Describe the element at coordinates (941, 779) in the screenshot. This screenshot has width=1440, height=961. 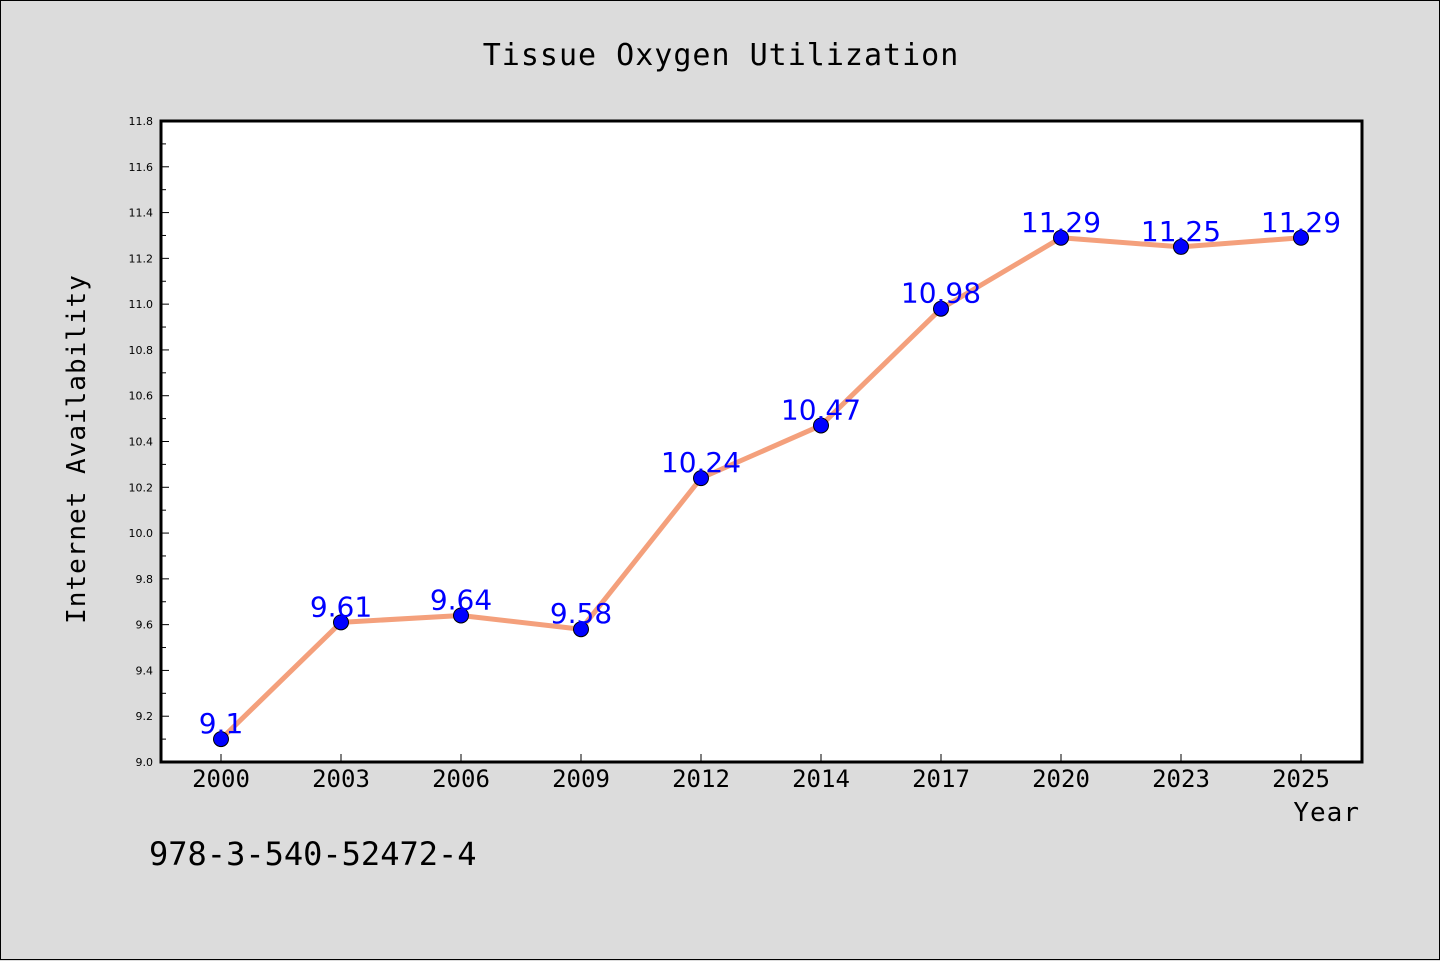
I see `x-tick-label: 2017` at that location.